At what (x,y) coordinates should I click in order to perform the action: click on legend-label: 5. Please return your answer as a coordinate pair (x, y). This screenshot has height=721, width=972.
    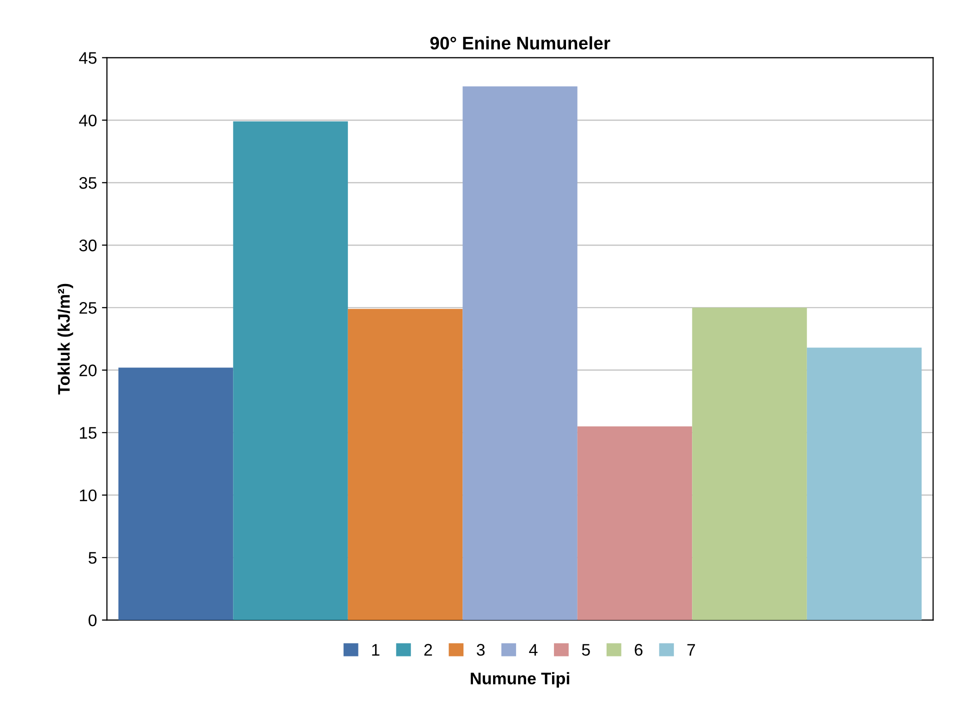
    Looking at the image, I should click on (586, 650).